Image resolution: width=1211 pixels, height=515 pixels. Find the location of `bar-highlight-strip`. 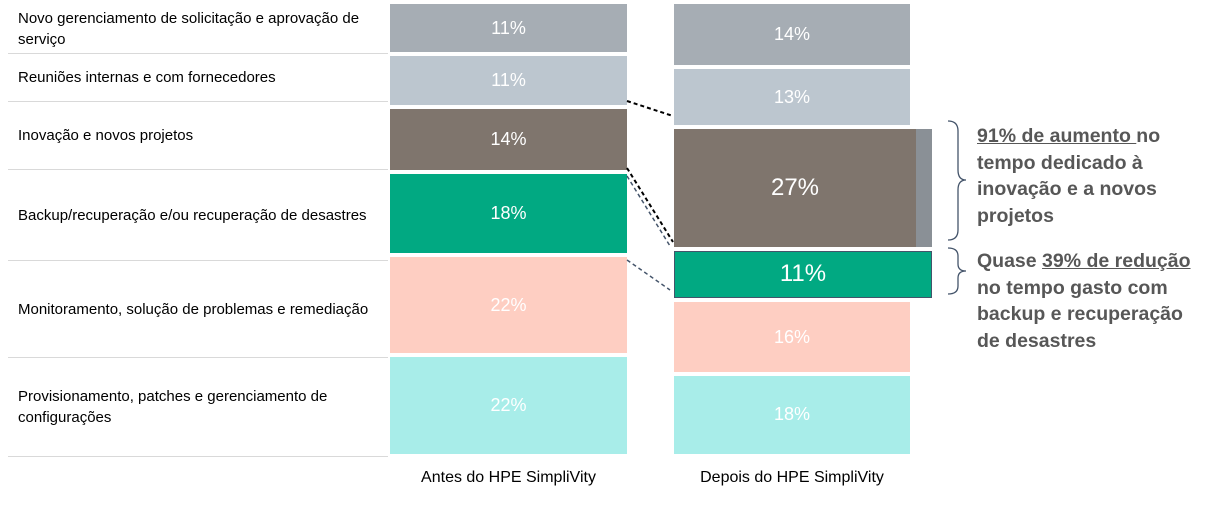

bar-highlight-strip is located at coordinates (924, 188).